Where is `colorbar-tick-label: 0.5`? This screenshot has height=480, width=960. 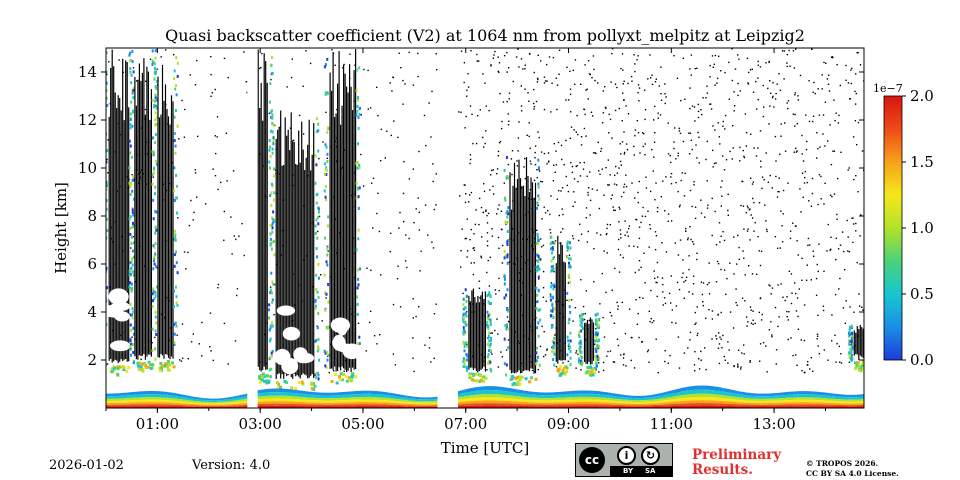
colorbar-tick-label: 0.5 is located at coordinates (922, 294).